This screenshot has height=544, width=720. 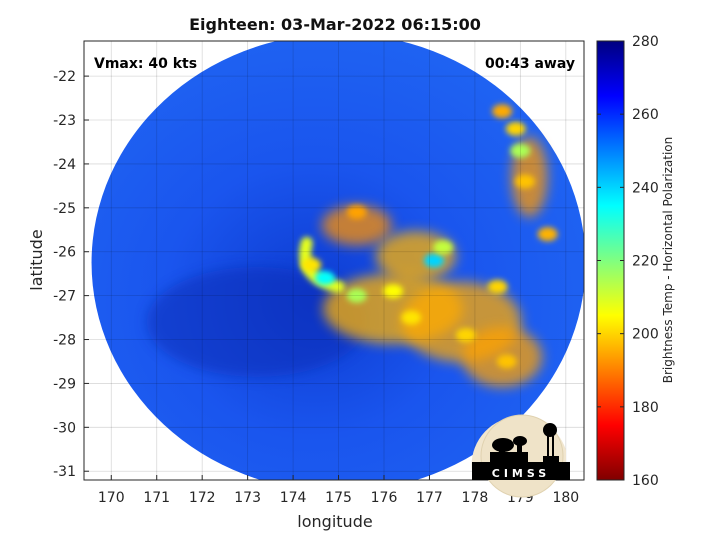 What do you see at coordinates (645, 335) in the screenshot?
I see `colorbar-tick-label: 200` at bounding box center [645, 335].